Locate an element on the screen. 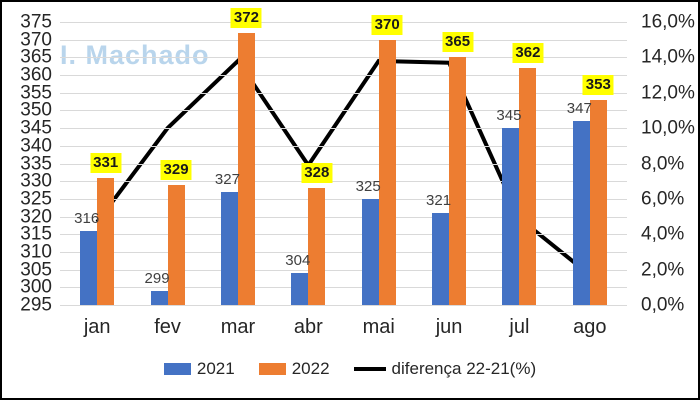 The height and width of the screenshot is (400, 700). y-axis-tick-label: 330 is located at coordinates (36, 181).